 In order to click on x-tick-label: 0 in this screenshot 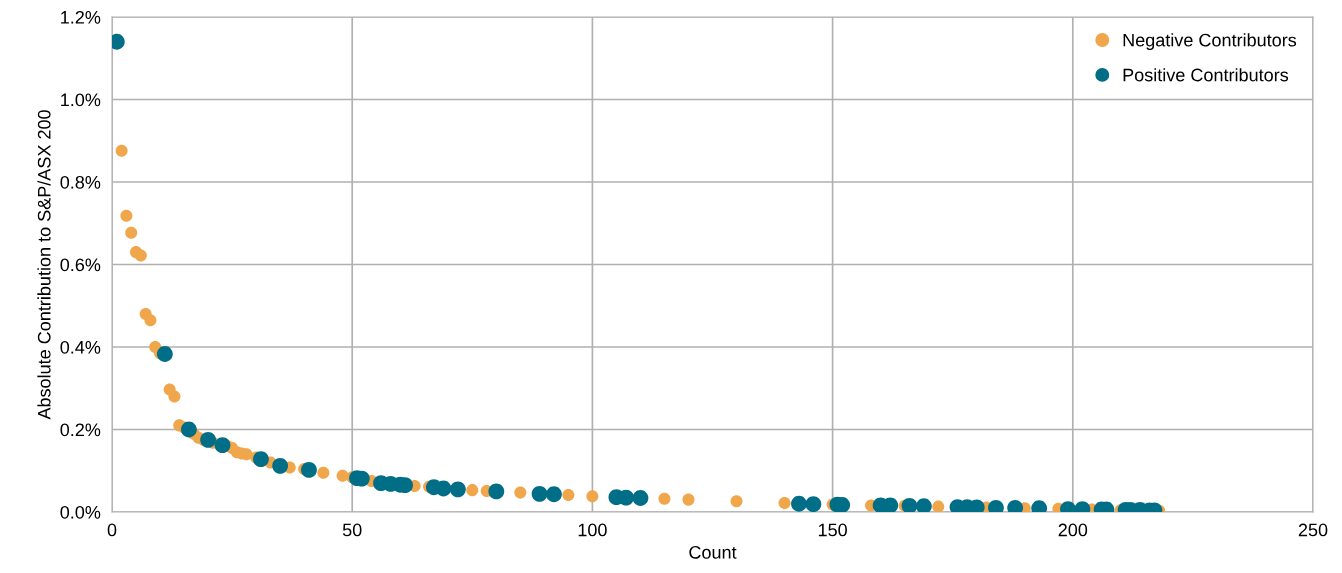, I will do `click(112, 530)`.